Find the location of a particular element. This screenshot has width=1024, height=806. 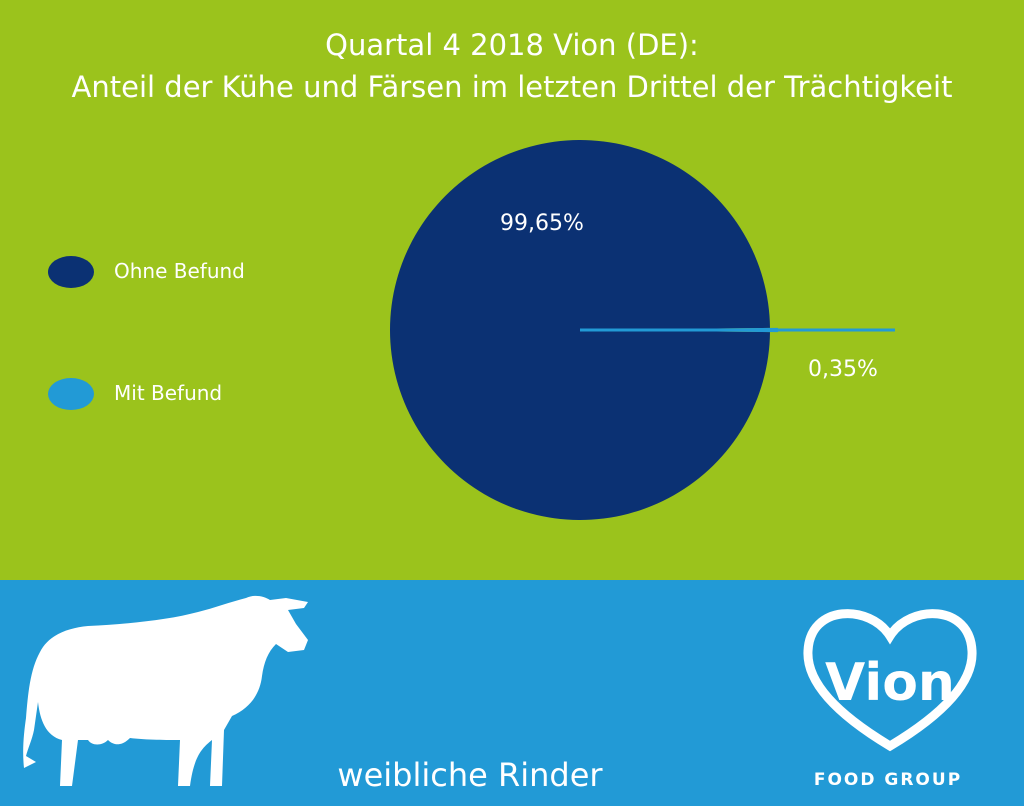

vion-logo-icon: Vion is located at coordinates (890, 680).